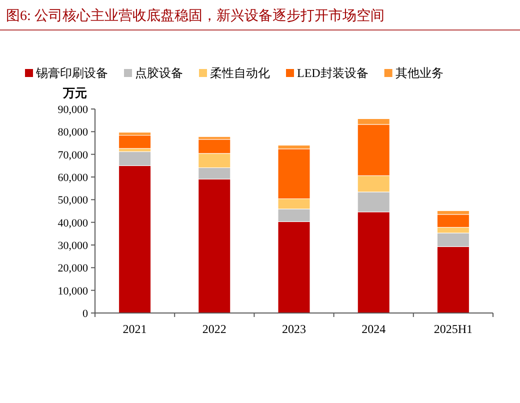 Image resolution: width=520 pixels, height=403 pixels. Describe the element at coordinates (73, 246) in the screenshot. I see `y-tick-label: 30,000` at that location.